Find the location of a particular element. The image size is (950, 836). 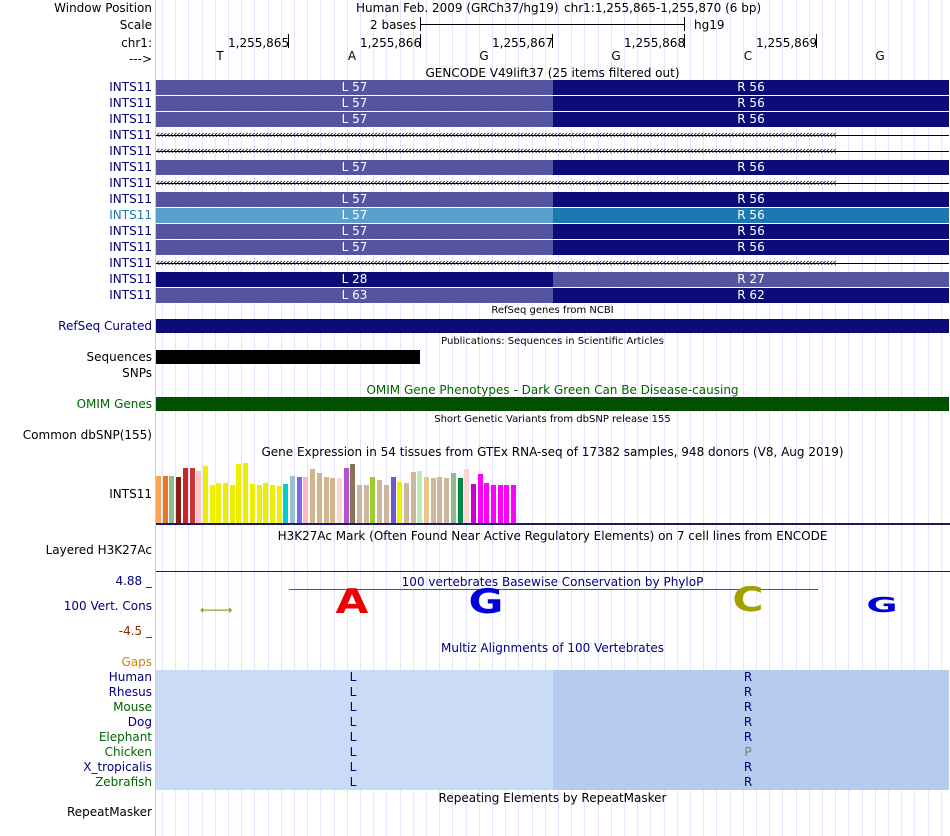

multiz-species-label: Human is located at coordinates (130, 677).